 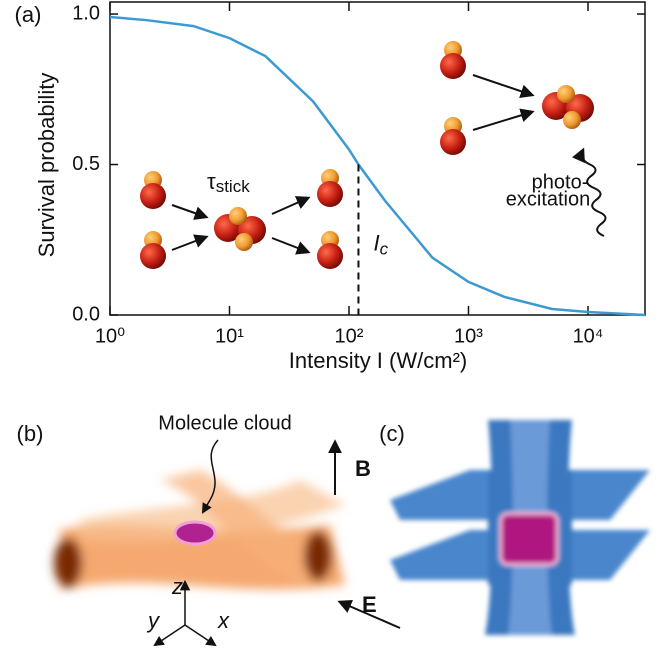 I want to click on laser-beams, so click(x=199, y=530).